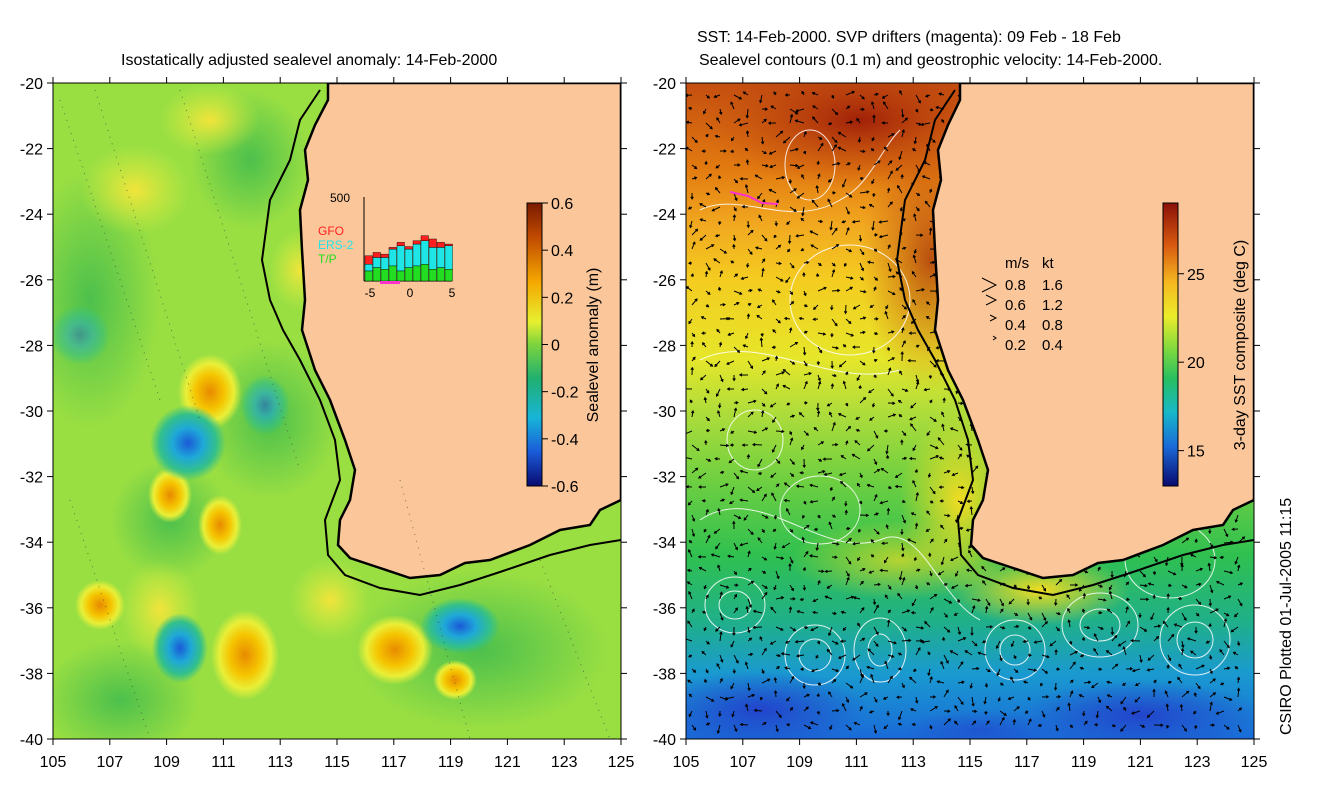 This screenshot has height=810, width=1320. Describe the element at coordinates (1197, 762) in the screenshot. I see `right-lon-tick: 123` at that location.